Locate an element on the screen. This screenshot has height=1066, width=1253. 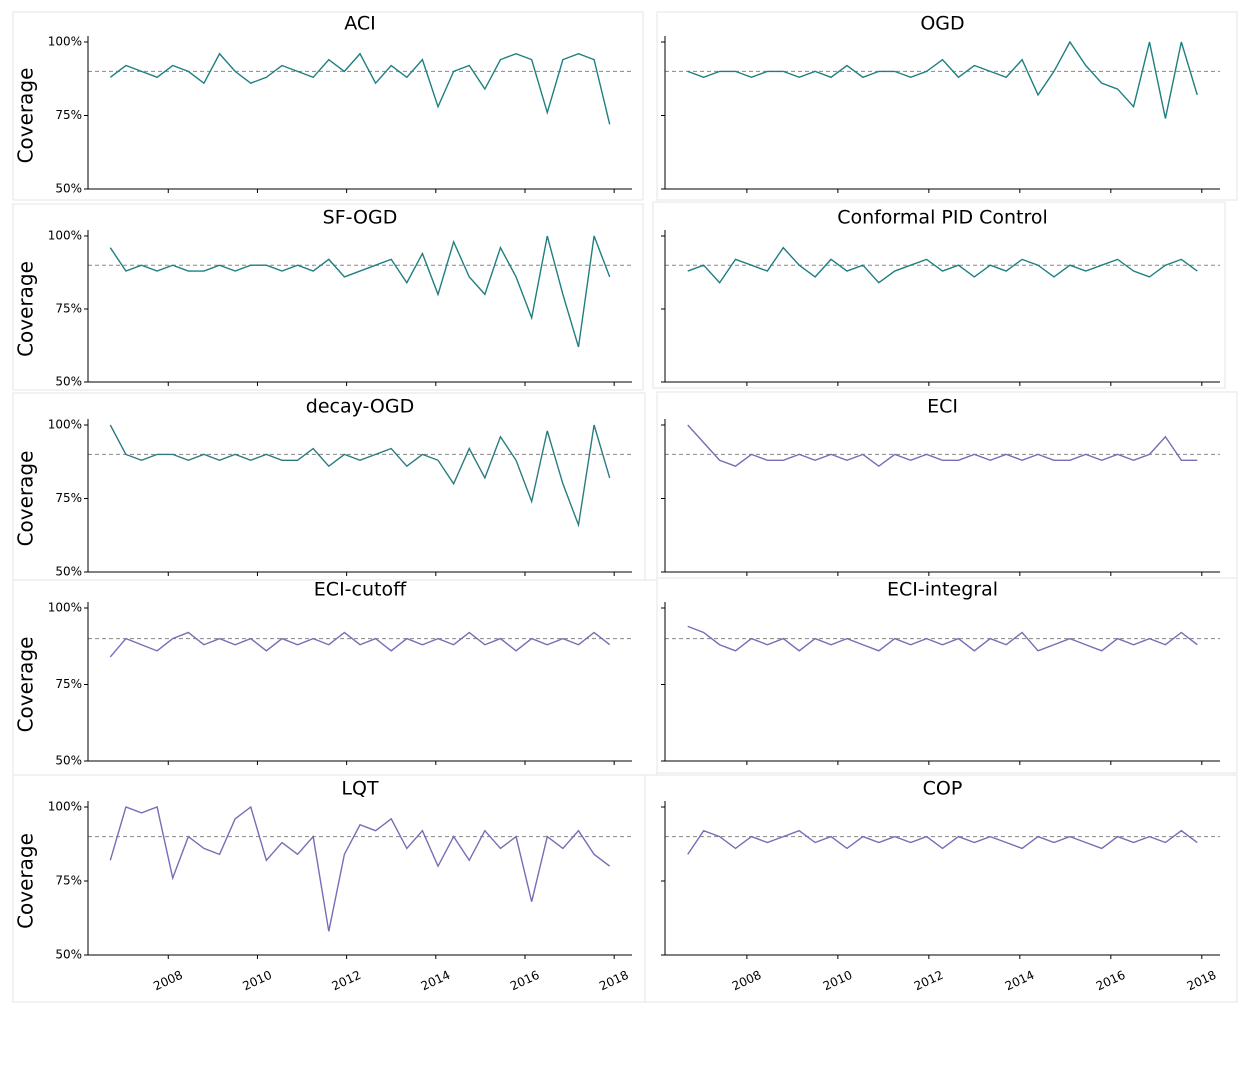
panel-title: SF-OGD is located at coordinates (360, 218).